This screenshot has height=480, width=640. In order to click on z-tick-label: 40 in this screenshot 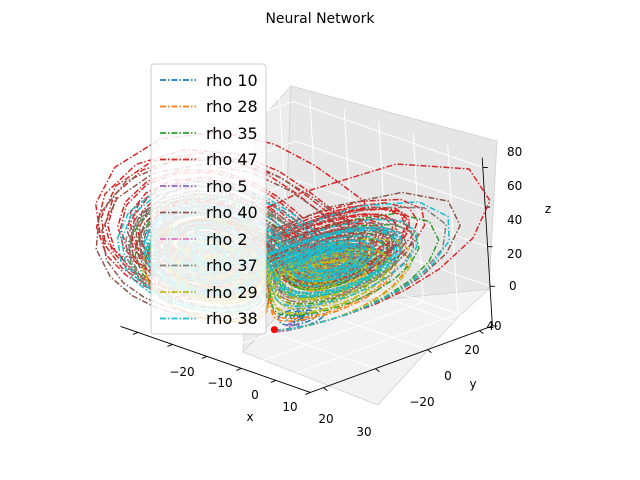, I will do `click(514, 220)`.